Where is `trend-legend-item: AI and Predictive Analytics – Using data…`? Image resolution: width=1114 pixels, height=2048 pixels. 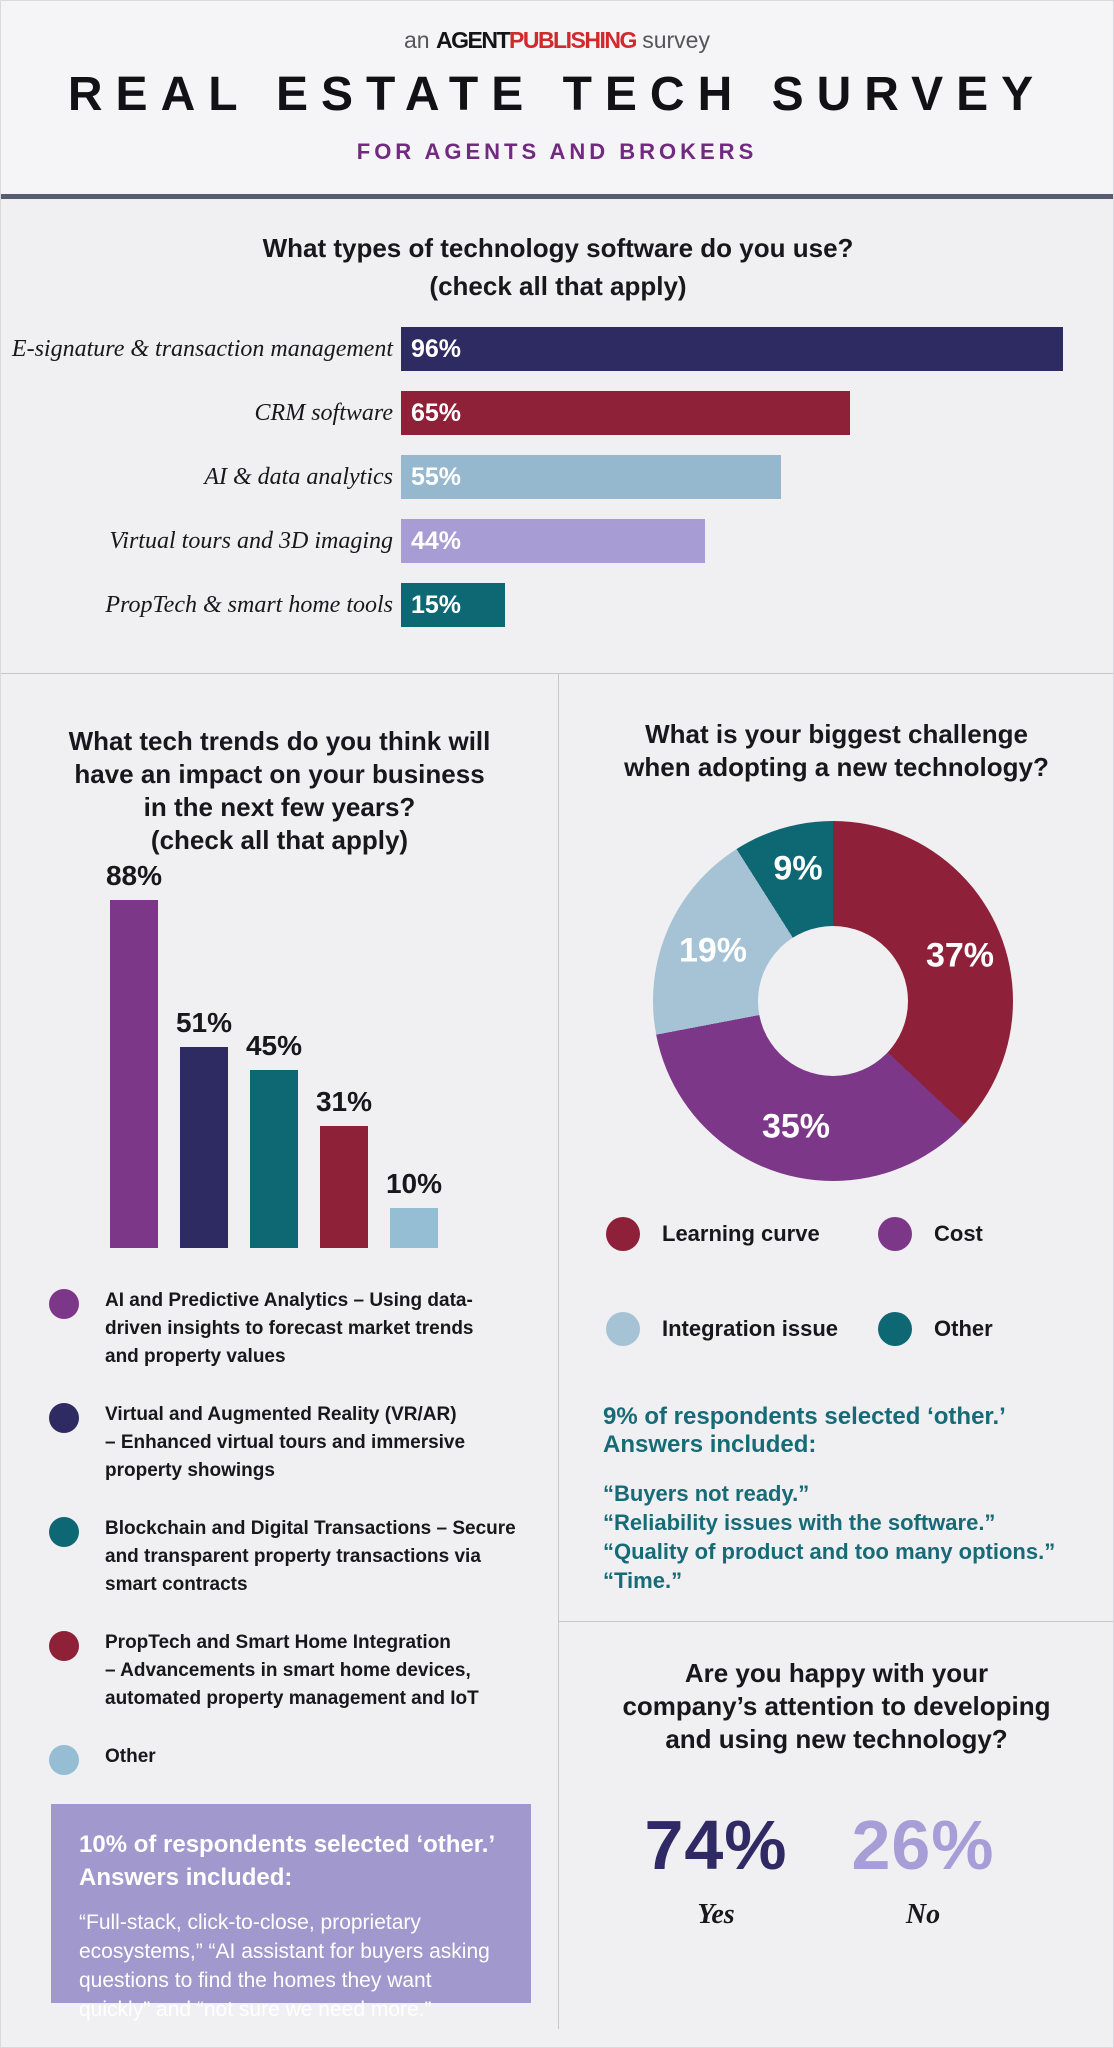 trend-legend-item: AI and Predictive Analytics – Using data… is located at coordinates (295, 1329).